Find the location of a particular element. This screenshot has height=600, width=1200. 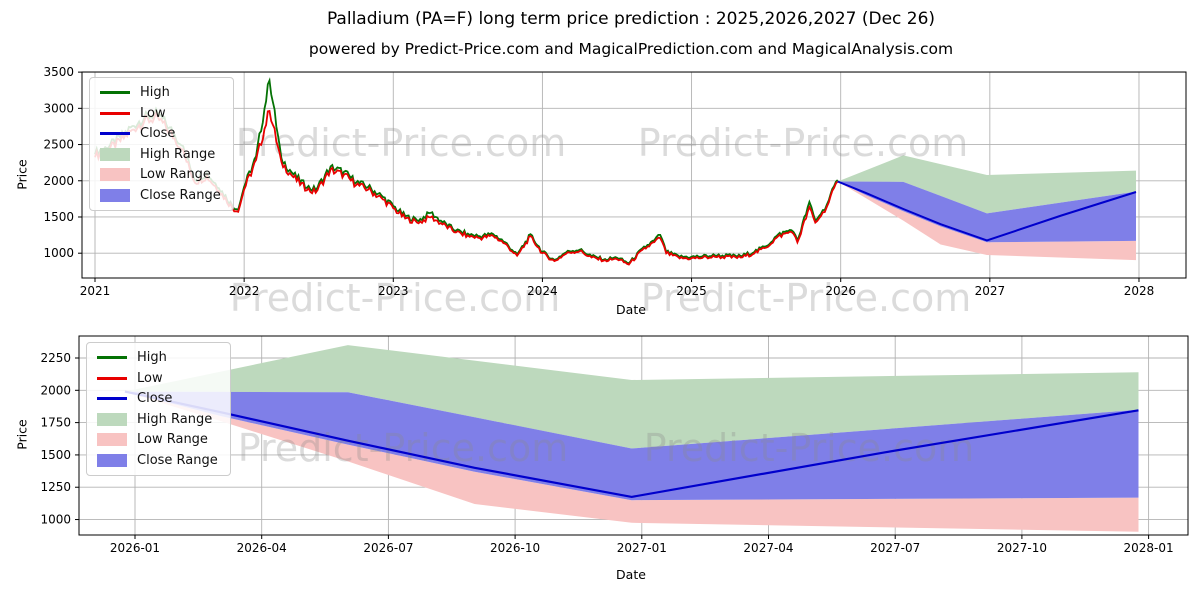

x-tick-label: 2027 is located at coordinates (990, 291).